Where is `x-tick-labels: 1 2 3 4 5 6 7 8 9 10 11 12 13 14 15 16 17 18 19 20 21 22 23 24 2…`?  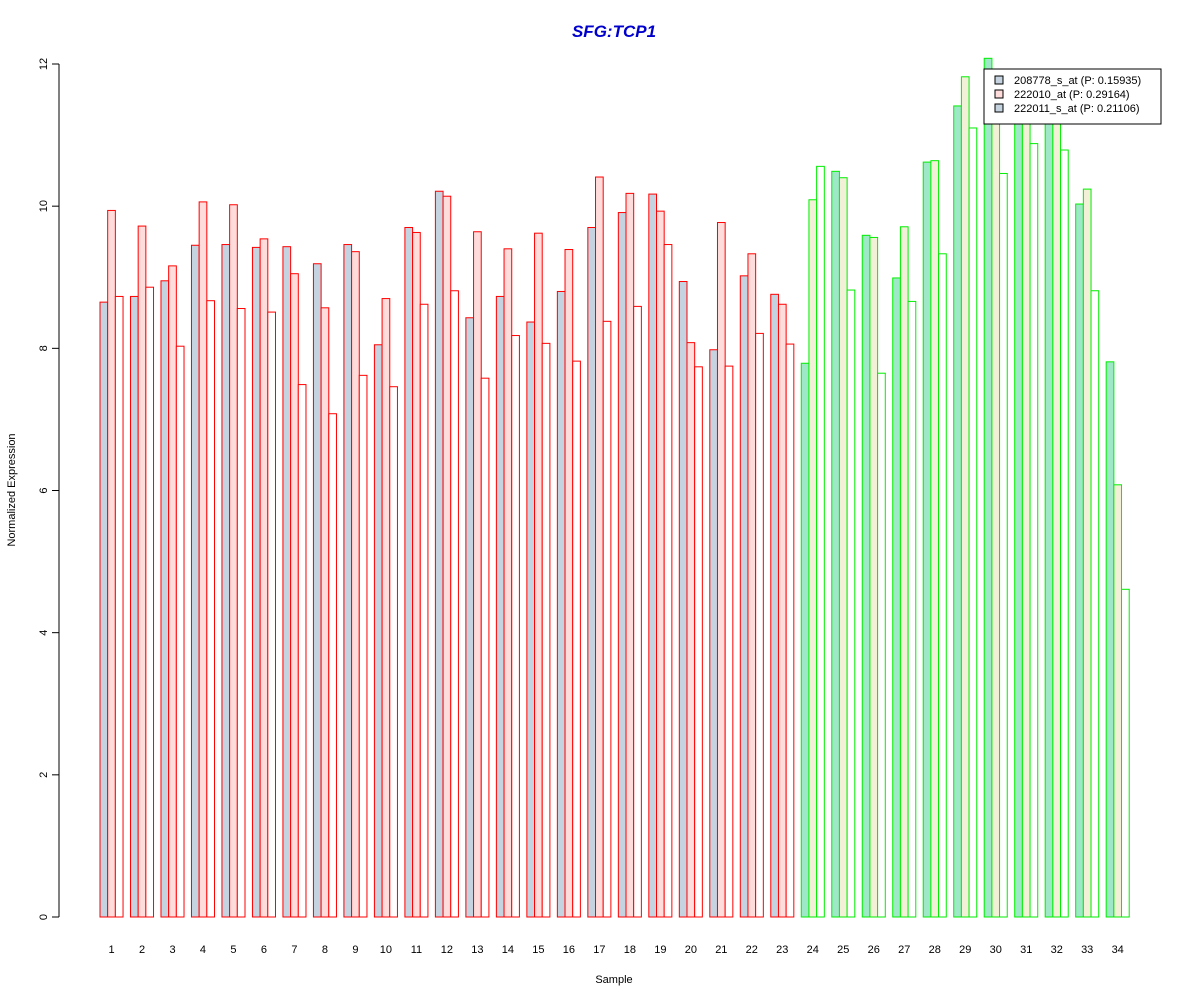
x-tick-labels: 1 2 3 4 5 6 7 8 9 10 11 12 13 14 15 16 17 18 19 20 21 22 23 24 2… is located at coordinates (615, 950).